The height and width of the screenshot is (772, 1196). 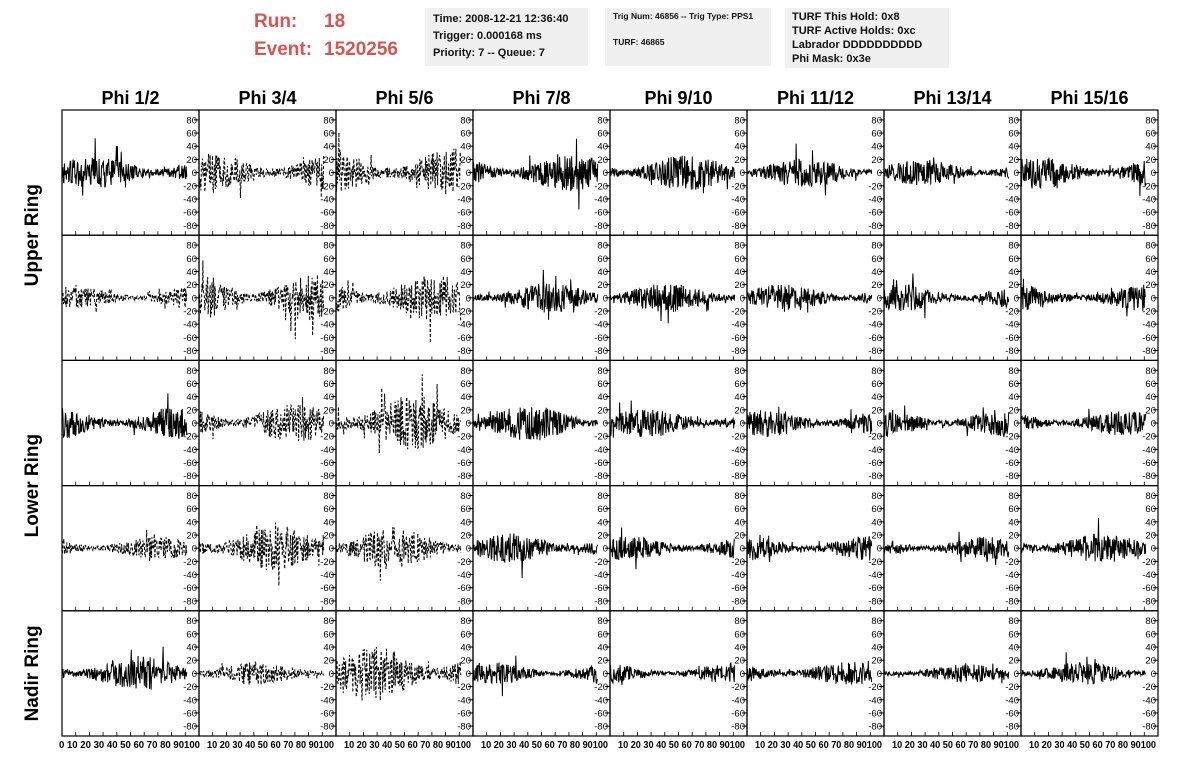 What do you see at coordinates (501, 19) in the screenshot?
I see `time-line: Time: 2008-12-21 12:36:40` at bounding box center [501, 19].